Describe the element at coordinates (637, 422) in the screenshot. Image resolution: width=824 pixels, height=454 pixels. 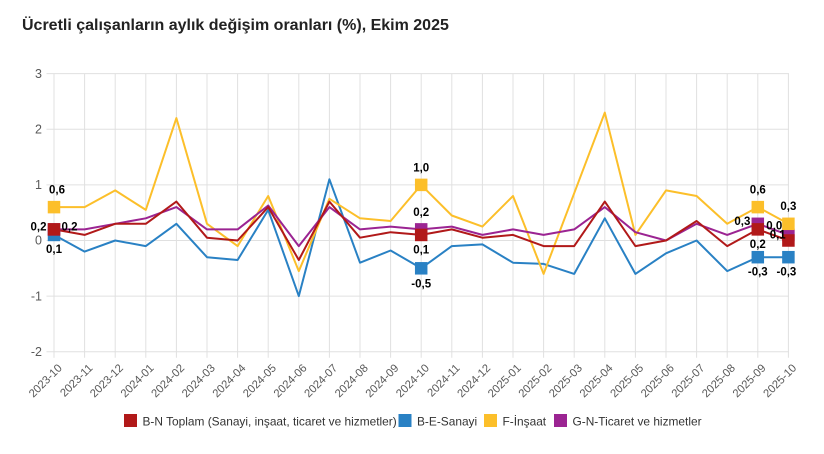
I see `svg-text: G-N-Ticaret ve hizmetler` at that location.